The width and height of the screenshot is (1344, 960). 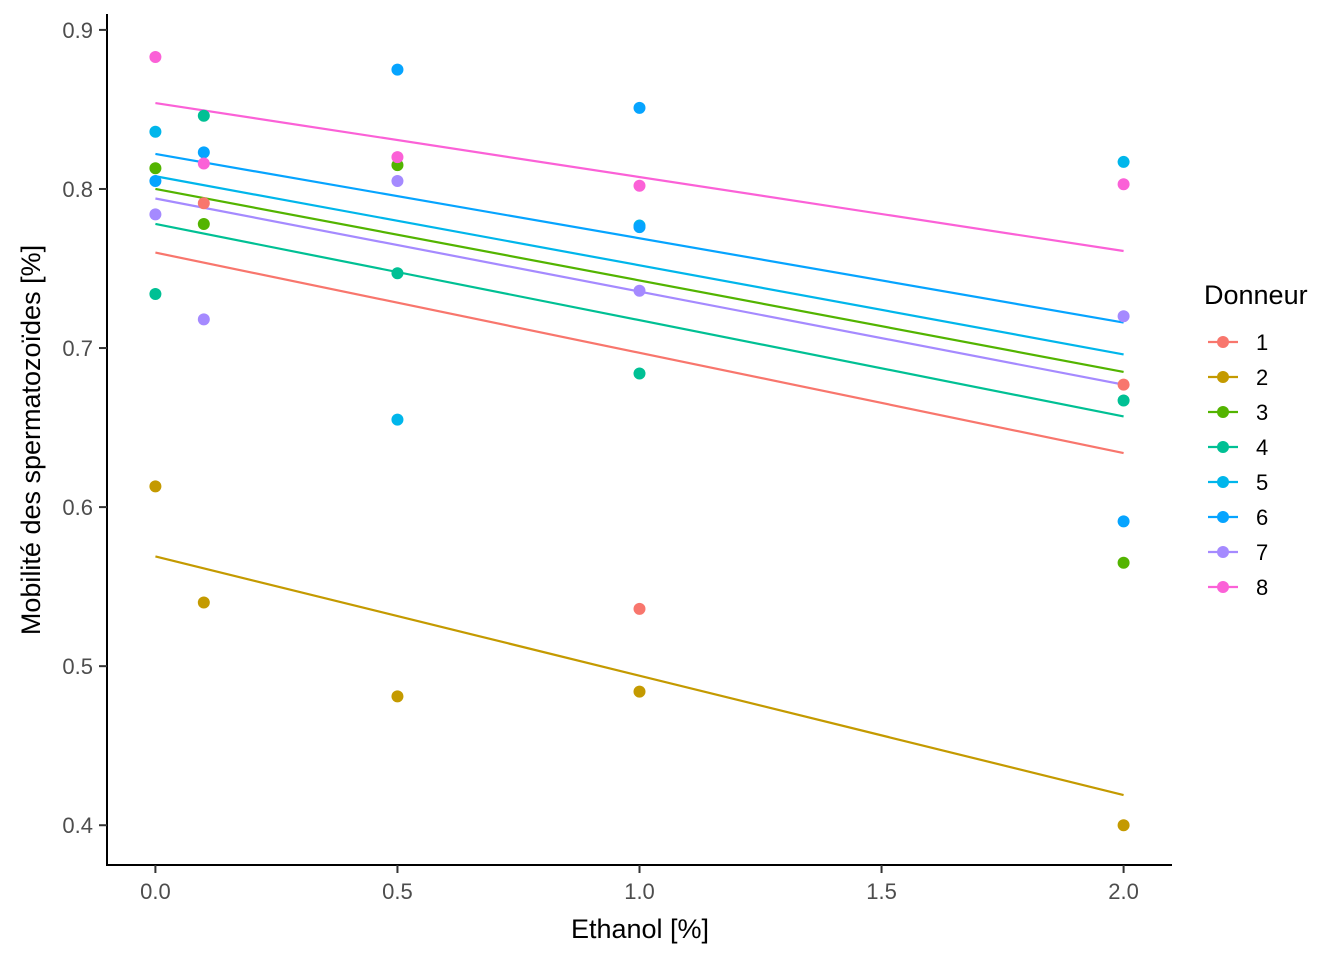 What do you see at coordinates (1262, 482) in the screenshot?
I see `legend-label: 5` at bounding box center [1262, 482].